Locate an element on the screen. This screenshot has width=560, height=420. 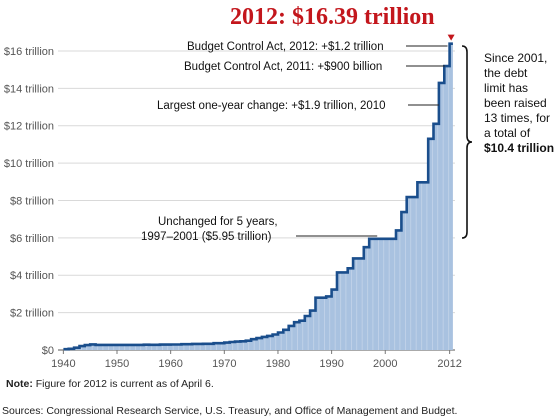
x-tick-label: 1940 is located at coordinates (63, 364).